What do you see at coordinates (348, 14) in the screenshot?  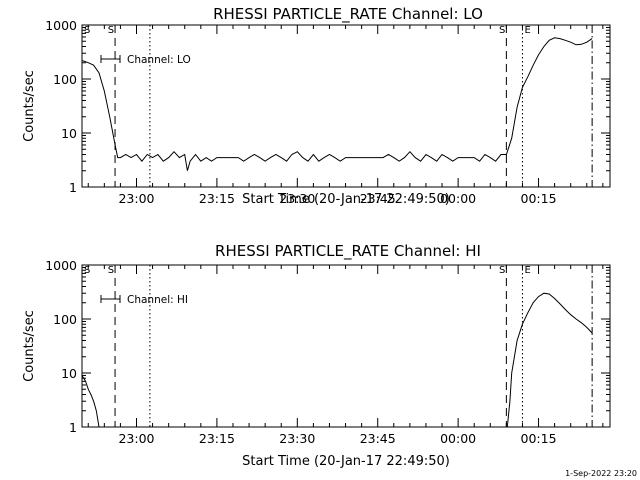 I see `chart-title: RHESSI PARTICLE_RATE Channel: LO` at bounding box center [348, 14].